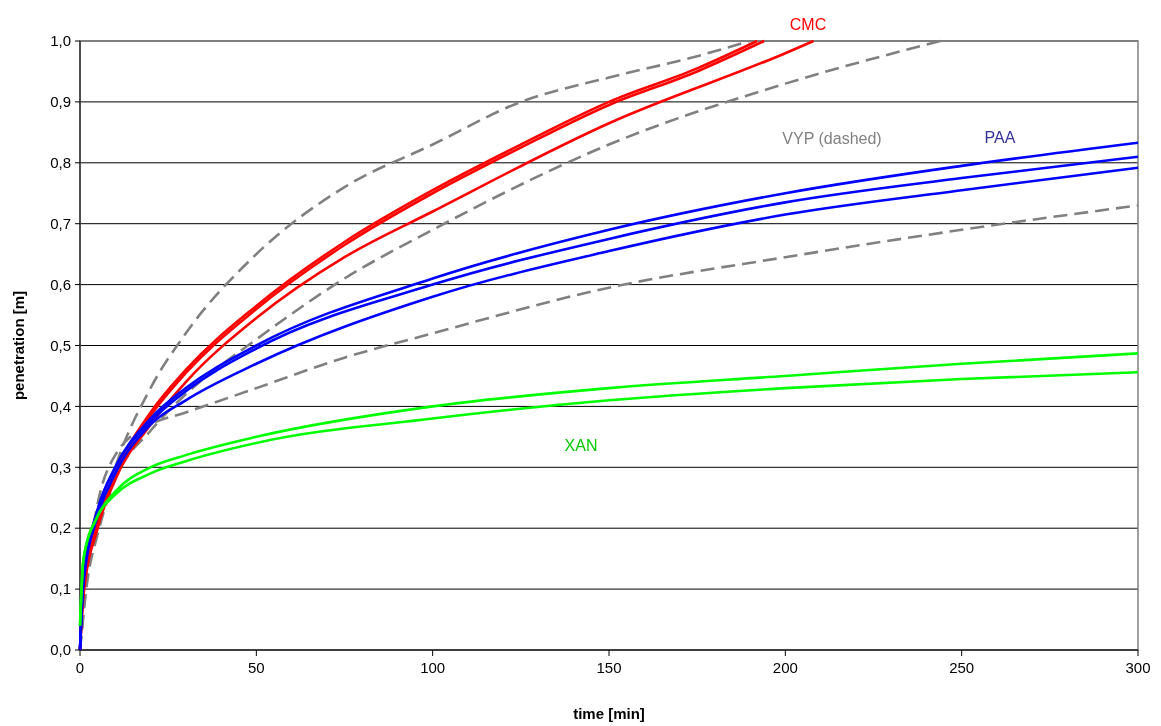 Image resolution: width=1161 pixels, height=726 pixels. Describe the element at coordinates (609, 713) in the screenshot. I see `x-axis-title: time [min]` at that location.